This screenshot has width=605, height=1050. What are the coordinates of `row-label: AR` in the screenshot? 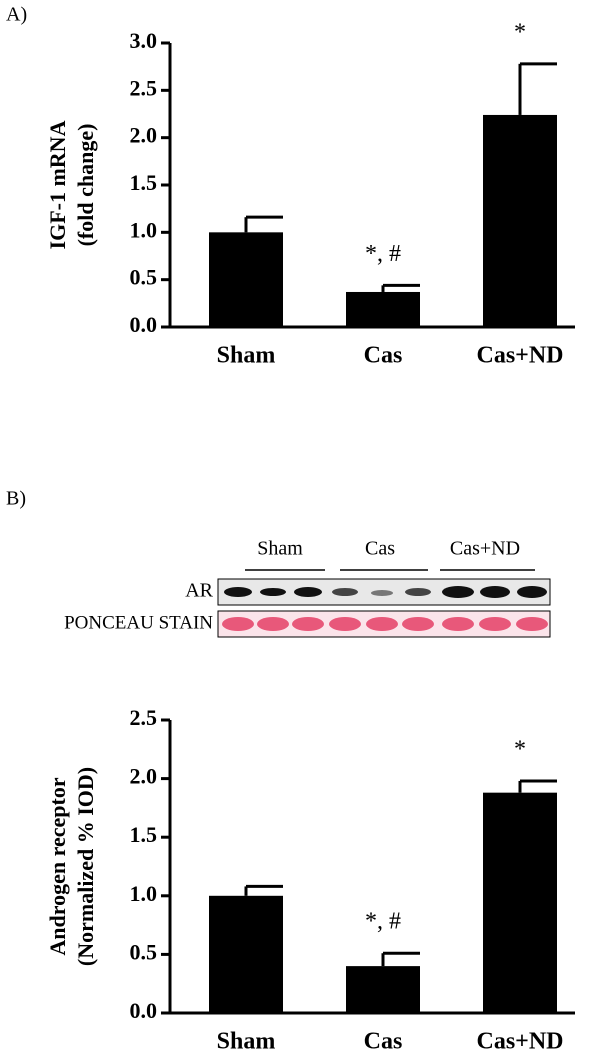 It's located at (199, 591).